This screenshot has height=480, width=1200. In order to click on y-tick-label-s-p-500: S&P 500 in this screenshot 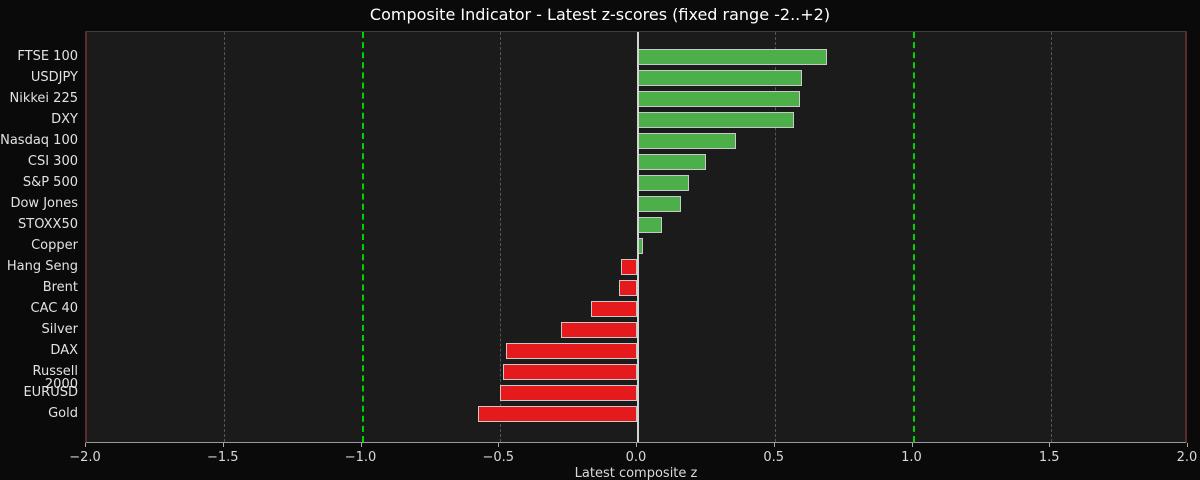, I will do `click(50, 182)`.